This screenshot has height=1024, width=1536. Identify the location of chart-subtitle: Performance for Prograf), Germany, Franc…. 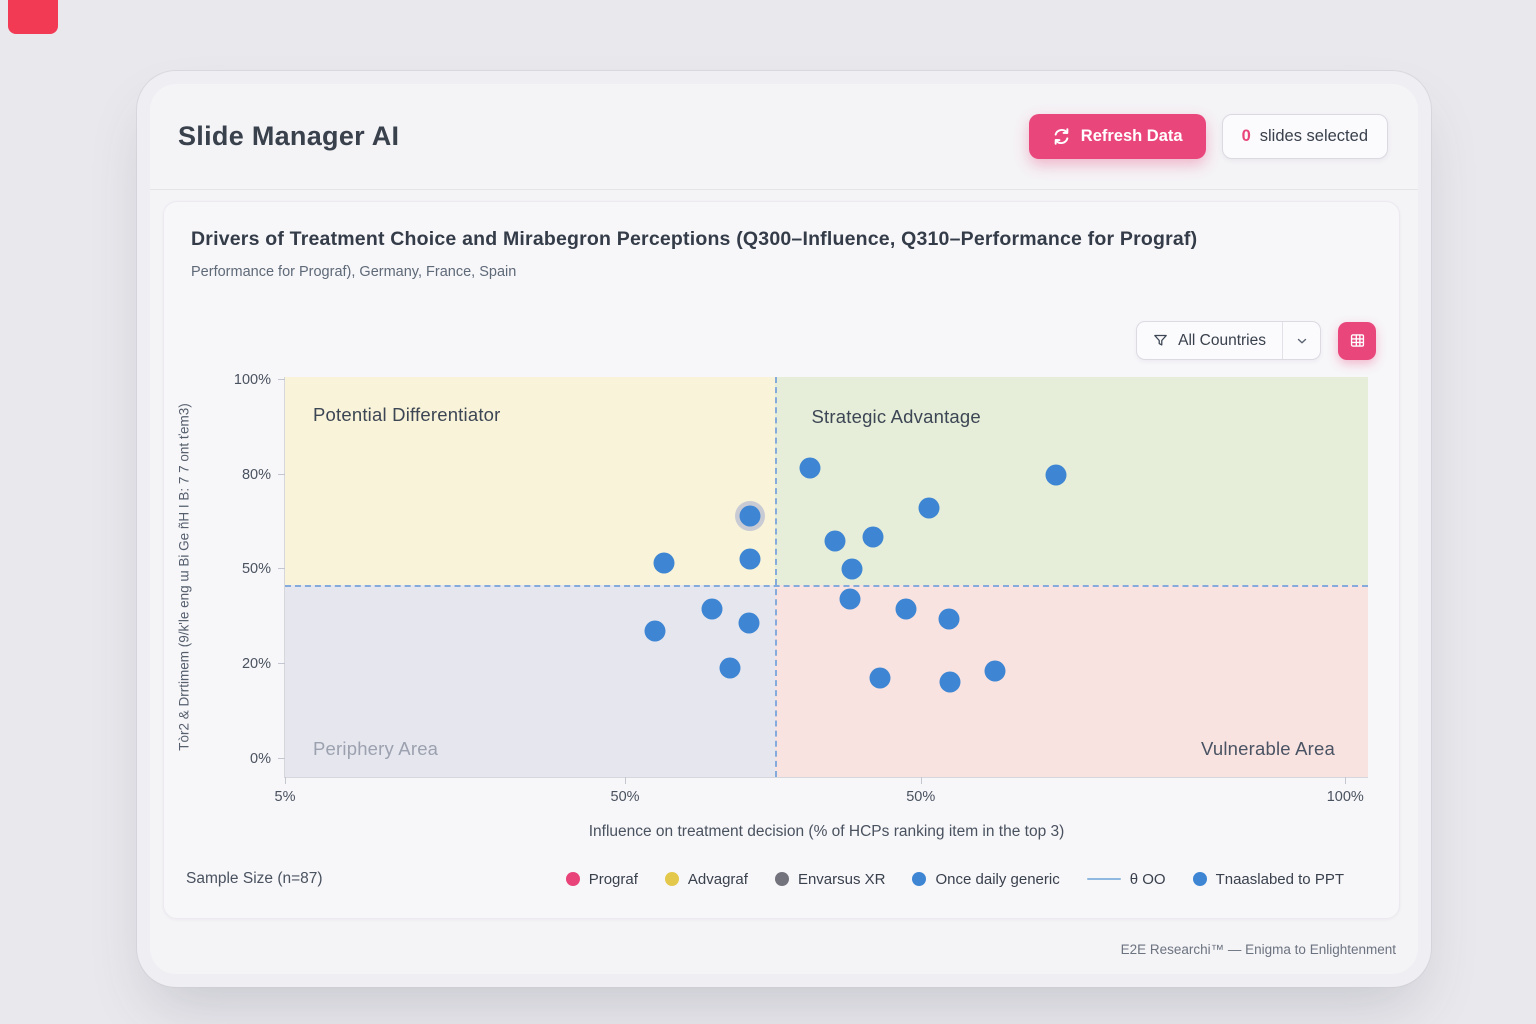
(354, 272).